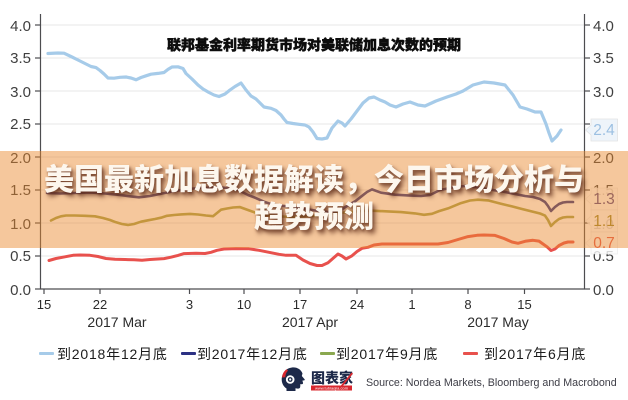 This screenshot has height=400, width=628. Describe the element at coordinates (604, 243) in the screenshot. I see `svg-text: 0.7` at that location.